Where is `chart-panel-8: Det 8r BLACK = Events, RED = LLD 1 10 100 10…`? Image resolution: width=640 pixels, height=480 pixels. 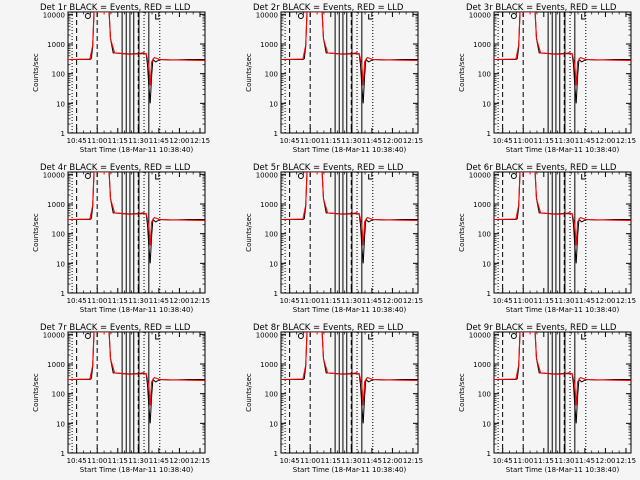
chart-panel-8: Det 8r BLACK = Events, RED = LLD 1 10 100 10… is located at coordinates (334, 398).